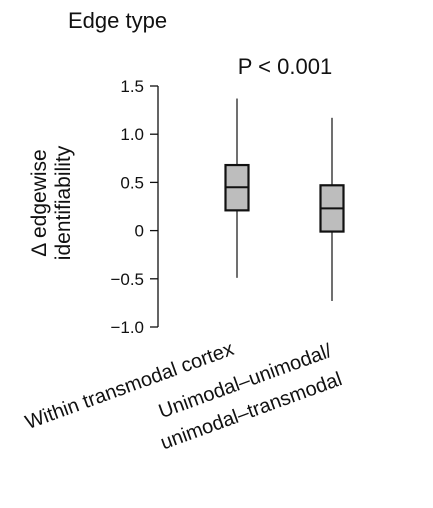 The height and width of the screenshot is (508, 433). I want to click on y-tick-label: −1.0, so click(127, 327).